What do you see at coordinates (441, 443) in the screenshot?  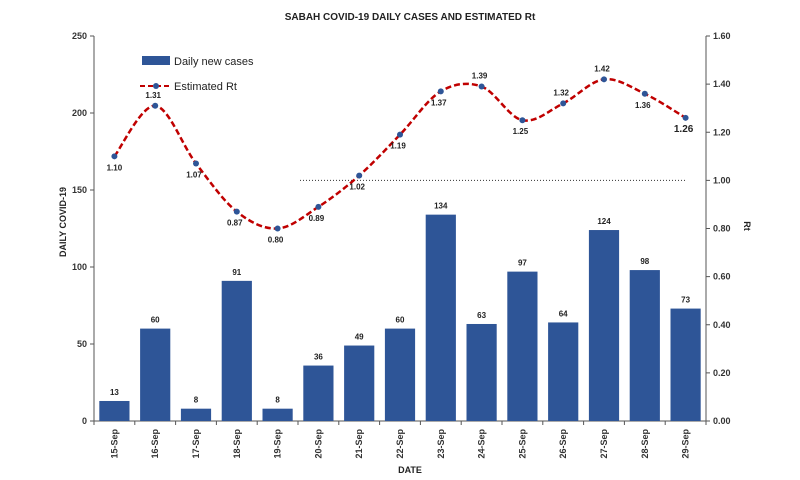 I see `x-tick-label: 23-Sep` at bounding box center [441, 443].